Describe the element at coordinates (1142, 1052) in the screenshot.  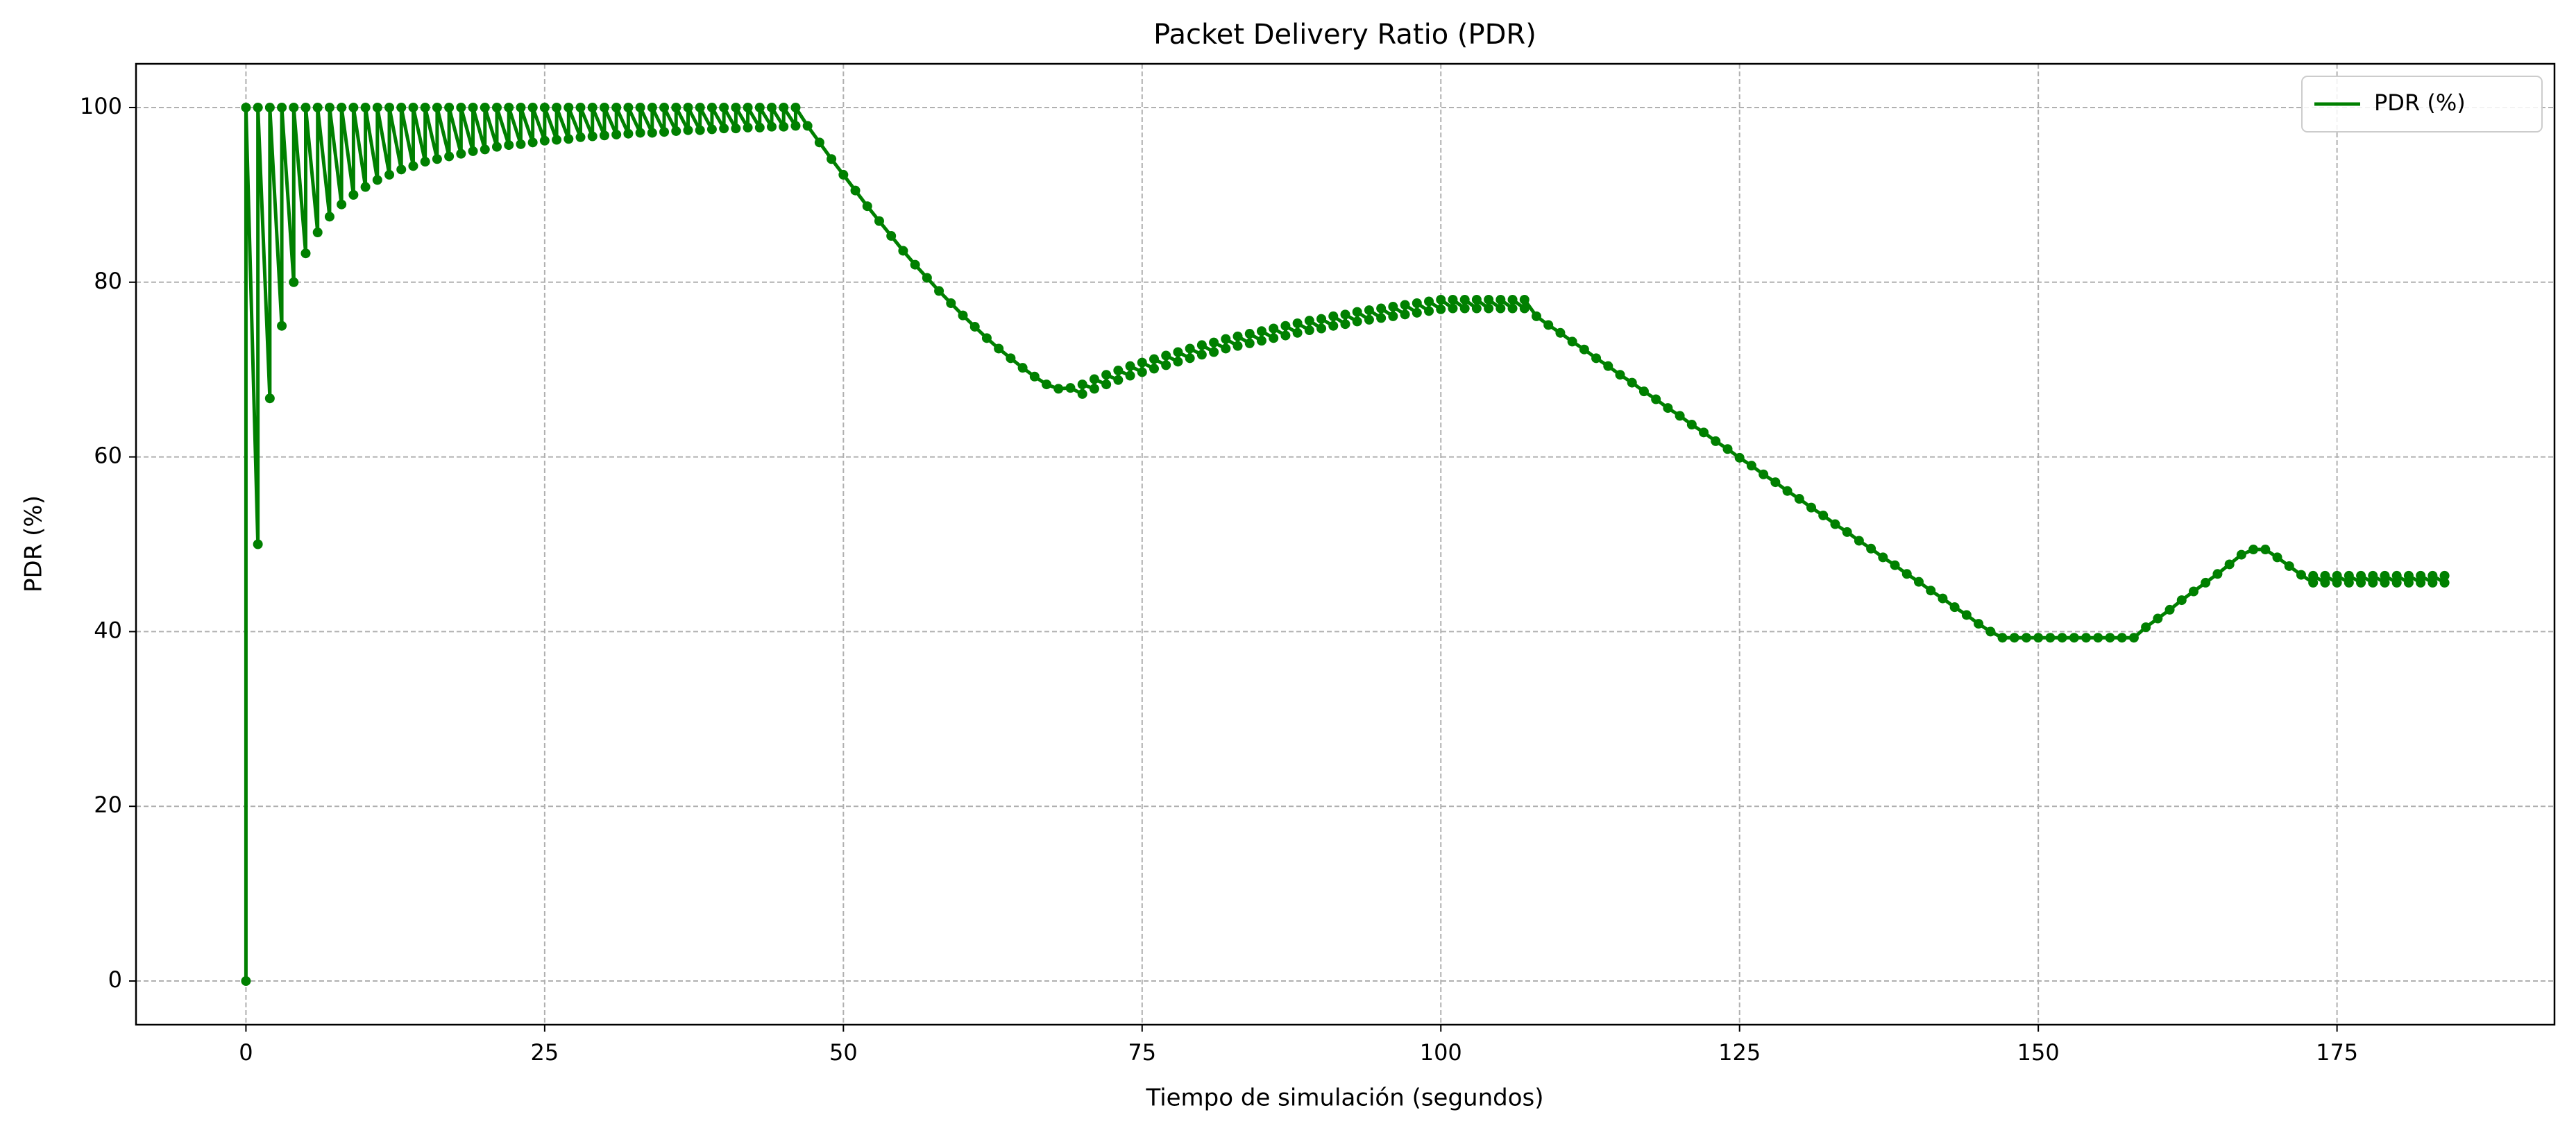
I see `x-tick-label: 75` at that location.